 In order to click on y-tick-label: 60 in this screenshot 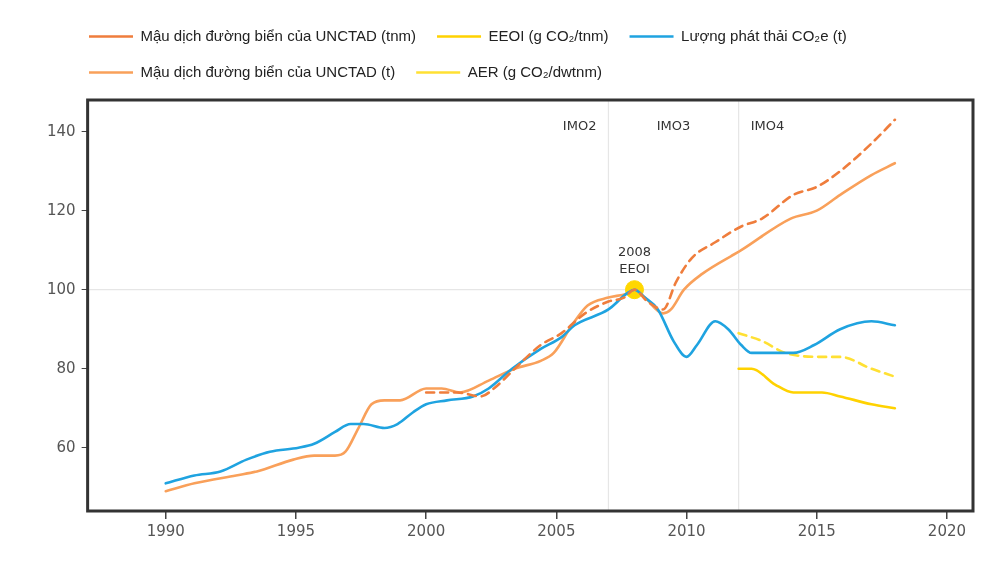, I will do `click(66, 446)`.